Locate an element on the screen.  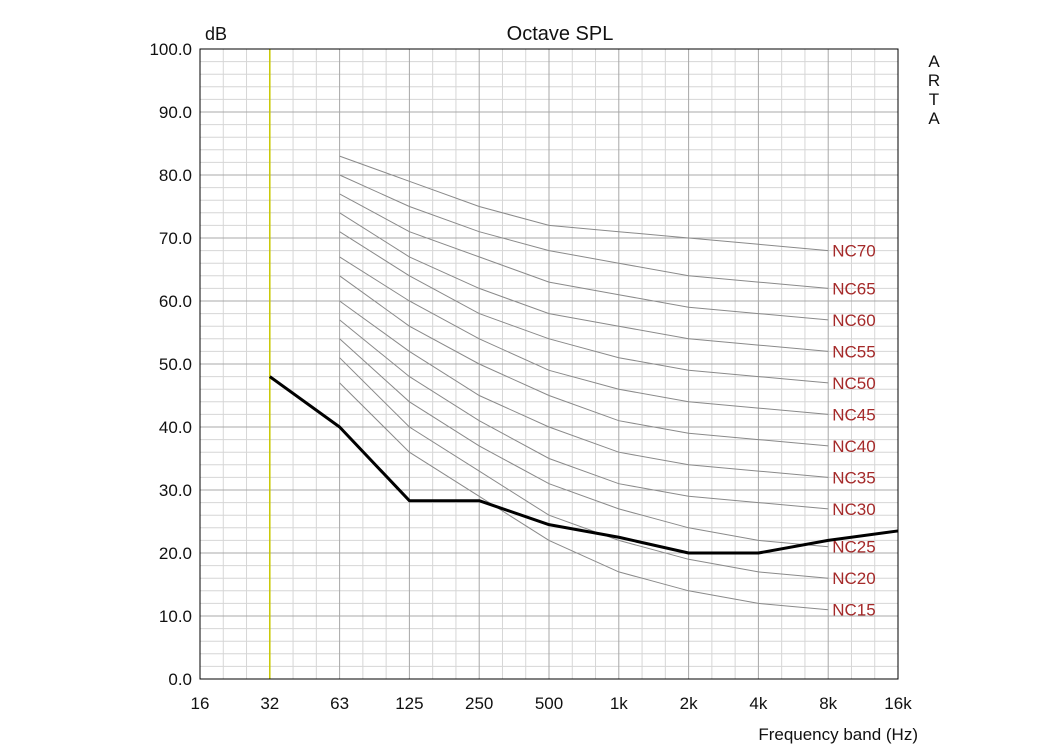
nc-label-nc25: NC25 is located at coordinates (853, 547).